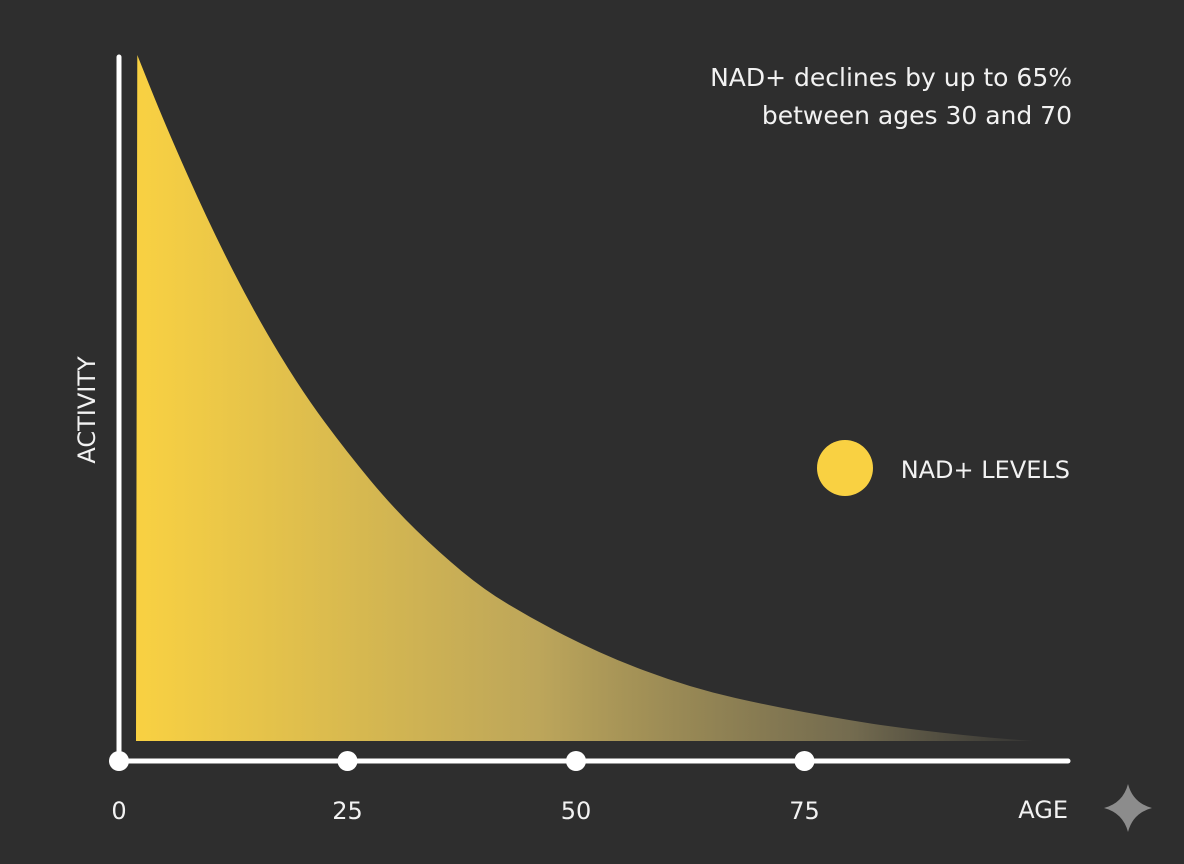 Image resolution: width=1184 pixels, height=864 pixels. Describe the element at coordinates (347, 811) in the screenshot. I see `x-tick-label-25: 25` at that location.